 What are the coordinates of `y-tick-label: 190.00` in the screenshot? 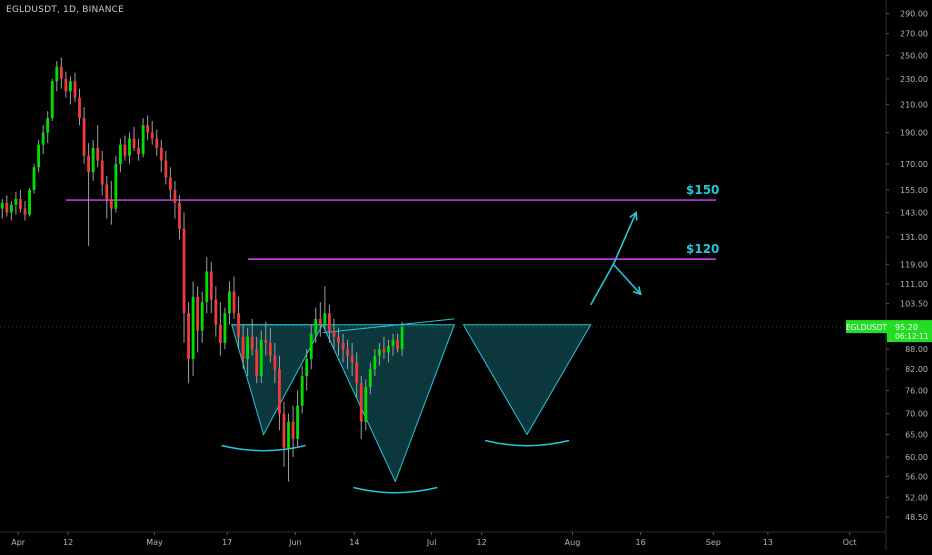 It's located at (914, 133).